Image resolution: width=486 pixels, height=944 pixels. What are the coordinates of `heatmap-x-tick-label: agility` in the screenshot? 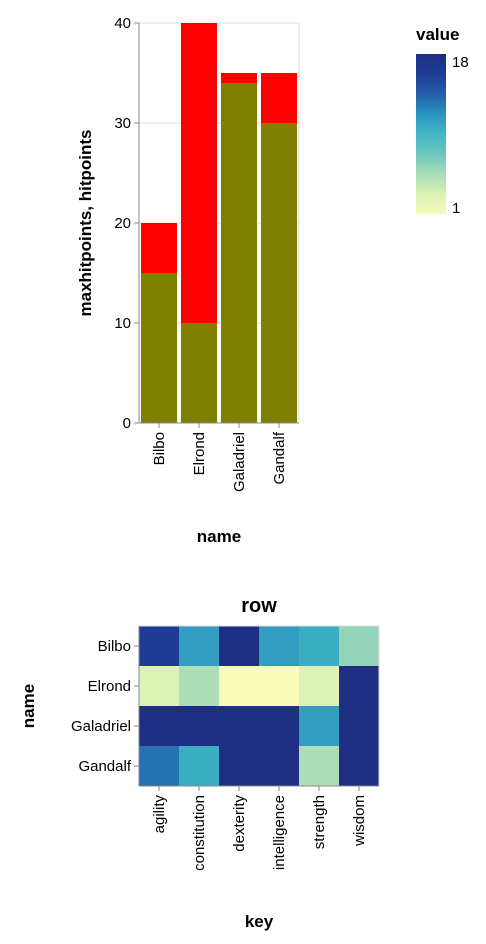 It's located at (159, 814).